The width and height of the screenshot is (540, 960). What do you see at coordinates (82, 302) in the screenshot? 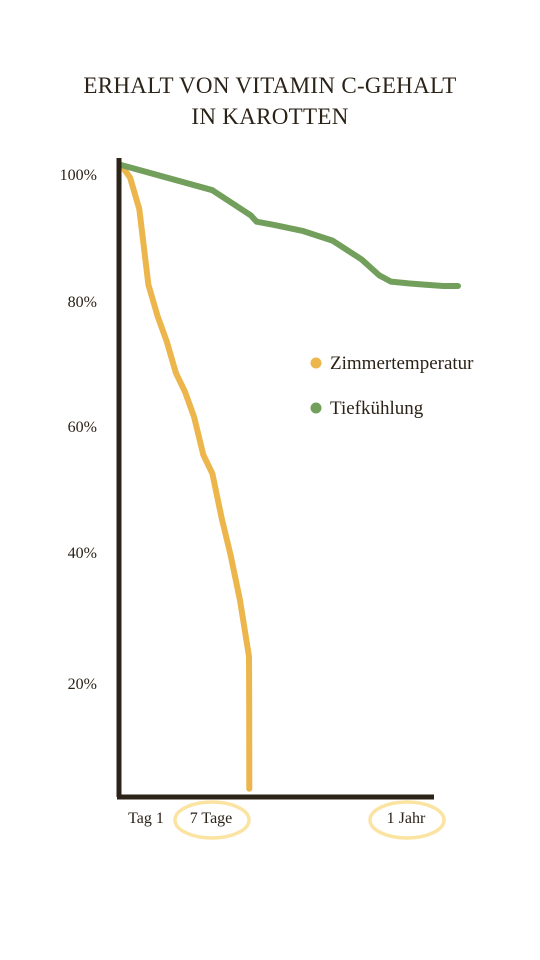
I see `y-tick-label: 80%` at bounding box center [82, 302].